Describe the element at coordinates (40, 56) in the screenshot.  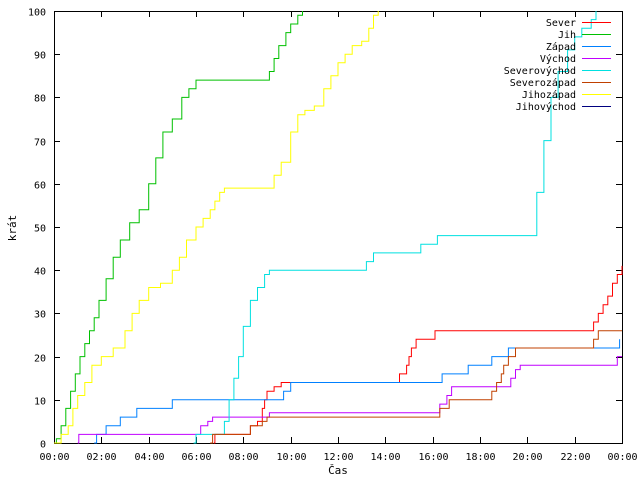
I see `y-tick-label: 90` at that location.